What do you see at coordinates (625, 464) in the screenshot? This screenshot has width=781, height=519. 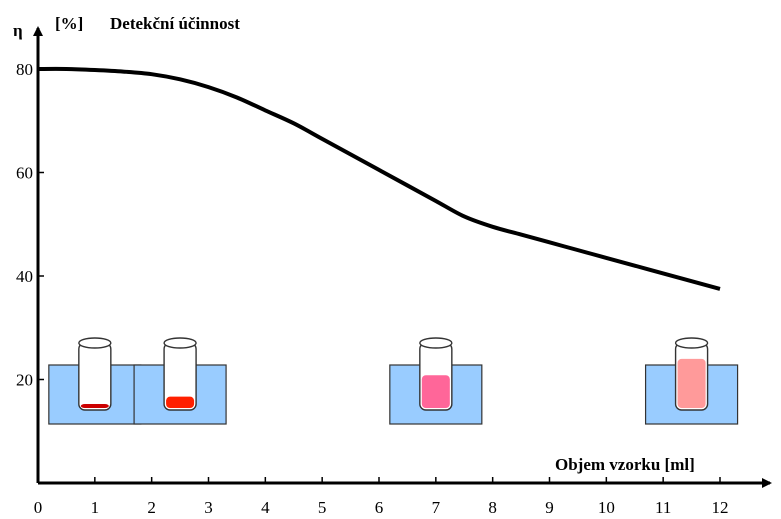 I see `x-axis-label: Objem vzorku [ml]` at bounding box center [625, 464].